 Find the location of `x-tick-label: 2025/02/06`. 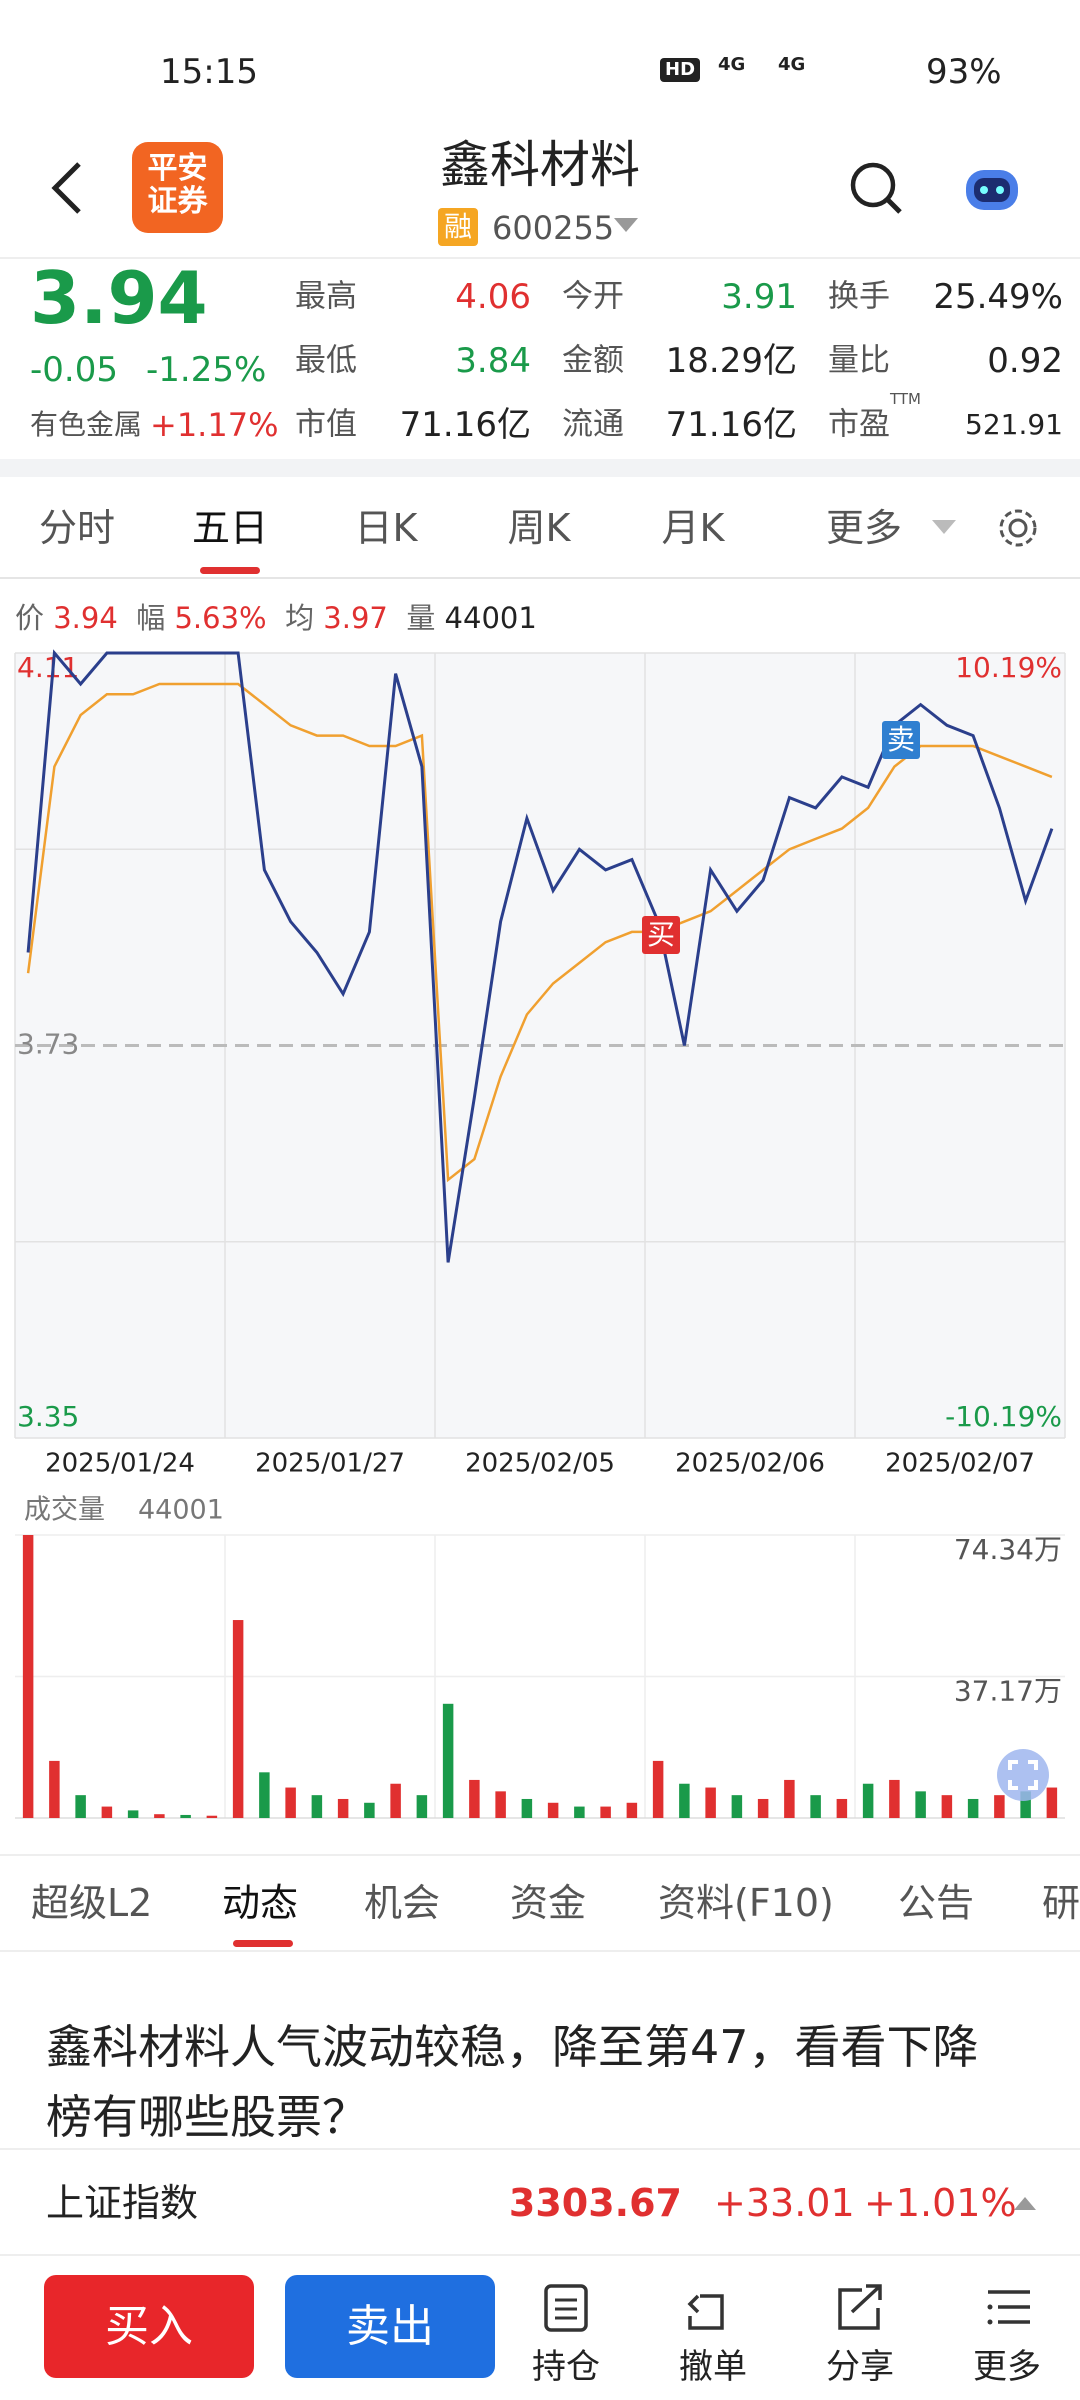

x-tick-label: 2025/02/06 is located at coordinates (750, 1464).